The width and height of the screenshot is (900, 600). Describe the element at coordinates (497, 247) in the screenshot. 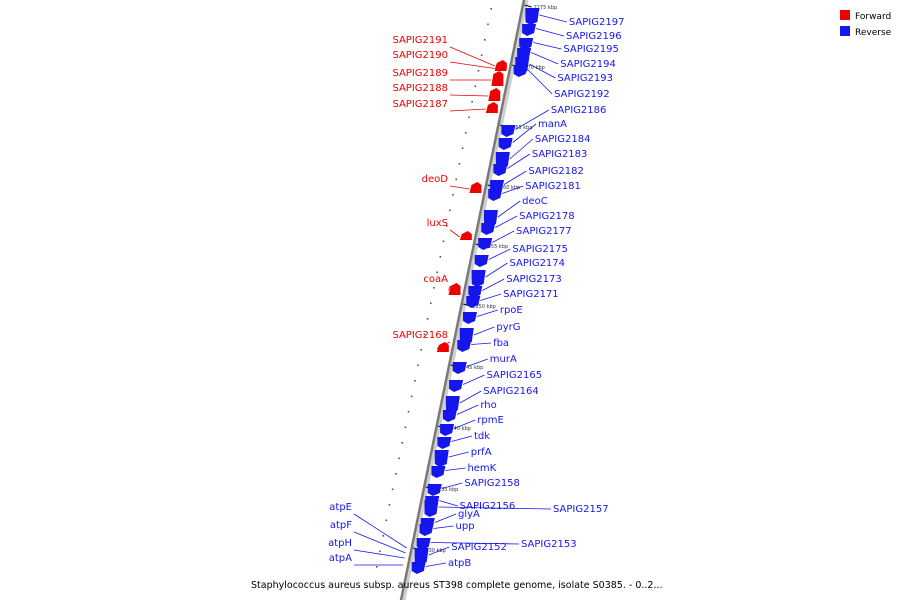

I see `tick-label: 2255 kbp` at that location.